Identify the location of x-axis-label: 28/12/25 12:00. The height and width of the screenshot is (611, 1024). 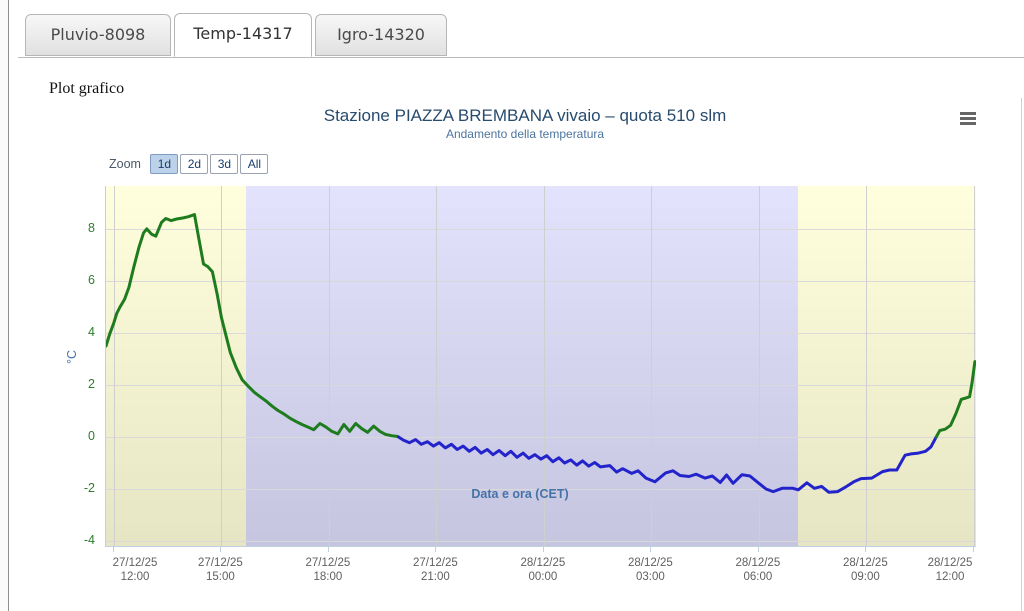
(950, 570).